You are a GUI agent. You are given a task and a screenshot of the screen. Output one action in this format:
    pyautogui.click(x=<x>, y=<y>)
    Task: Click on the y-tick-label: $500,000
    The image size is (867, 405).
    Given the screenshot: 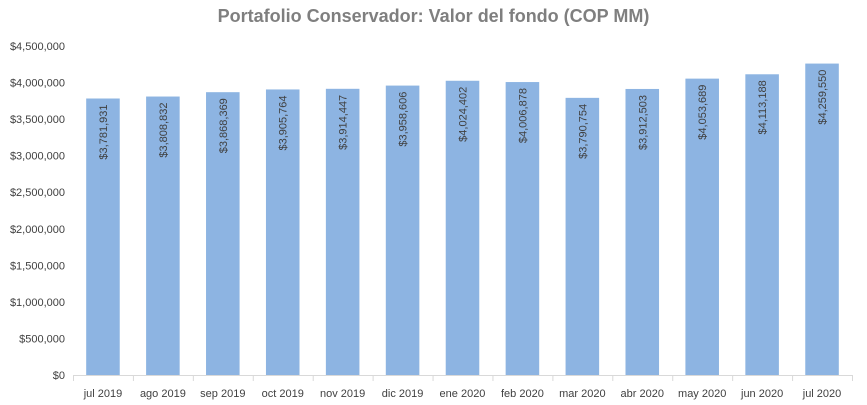 What is the action you would take?
    pyautogui.click(x=42, y=339)
    